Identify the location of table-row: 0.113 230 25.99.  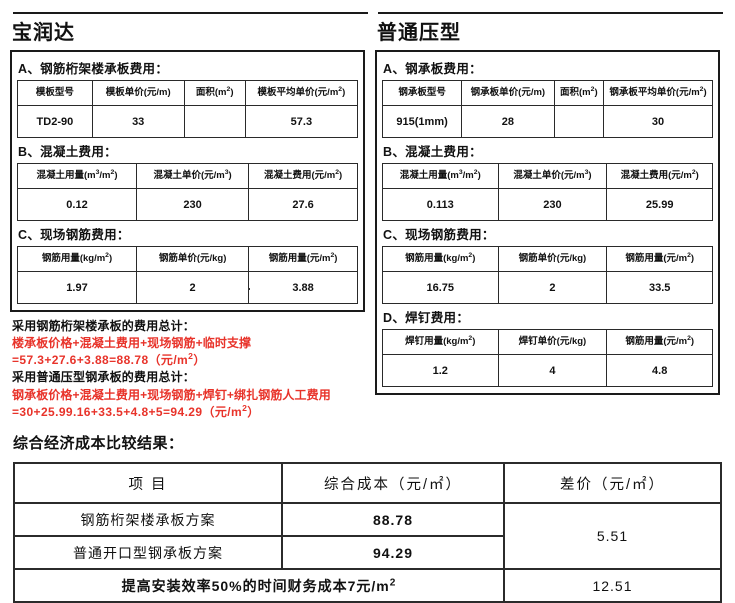
(547, 204).